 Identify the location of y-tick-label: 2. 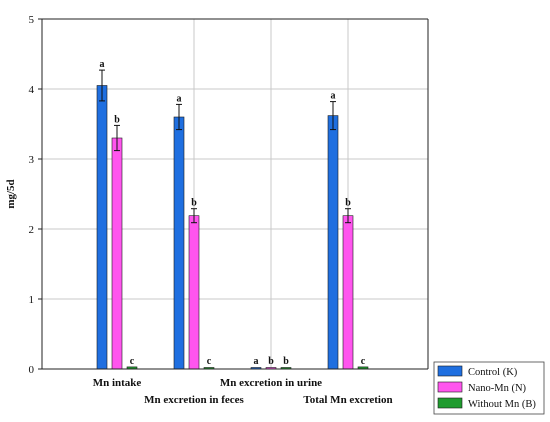
(32, 230).